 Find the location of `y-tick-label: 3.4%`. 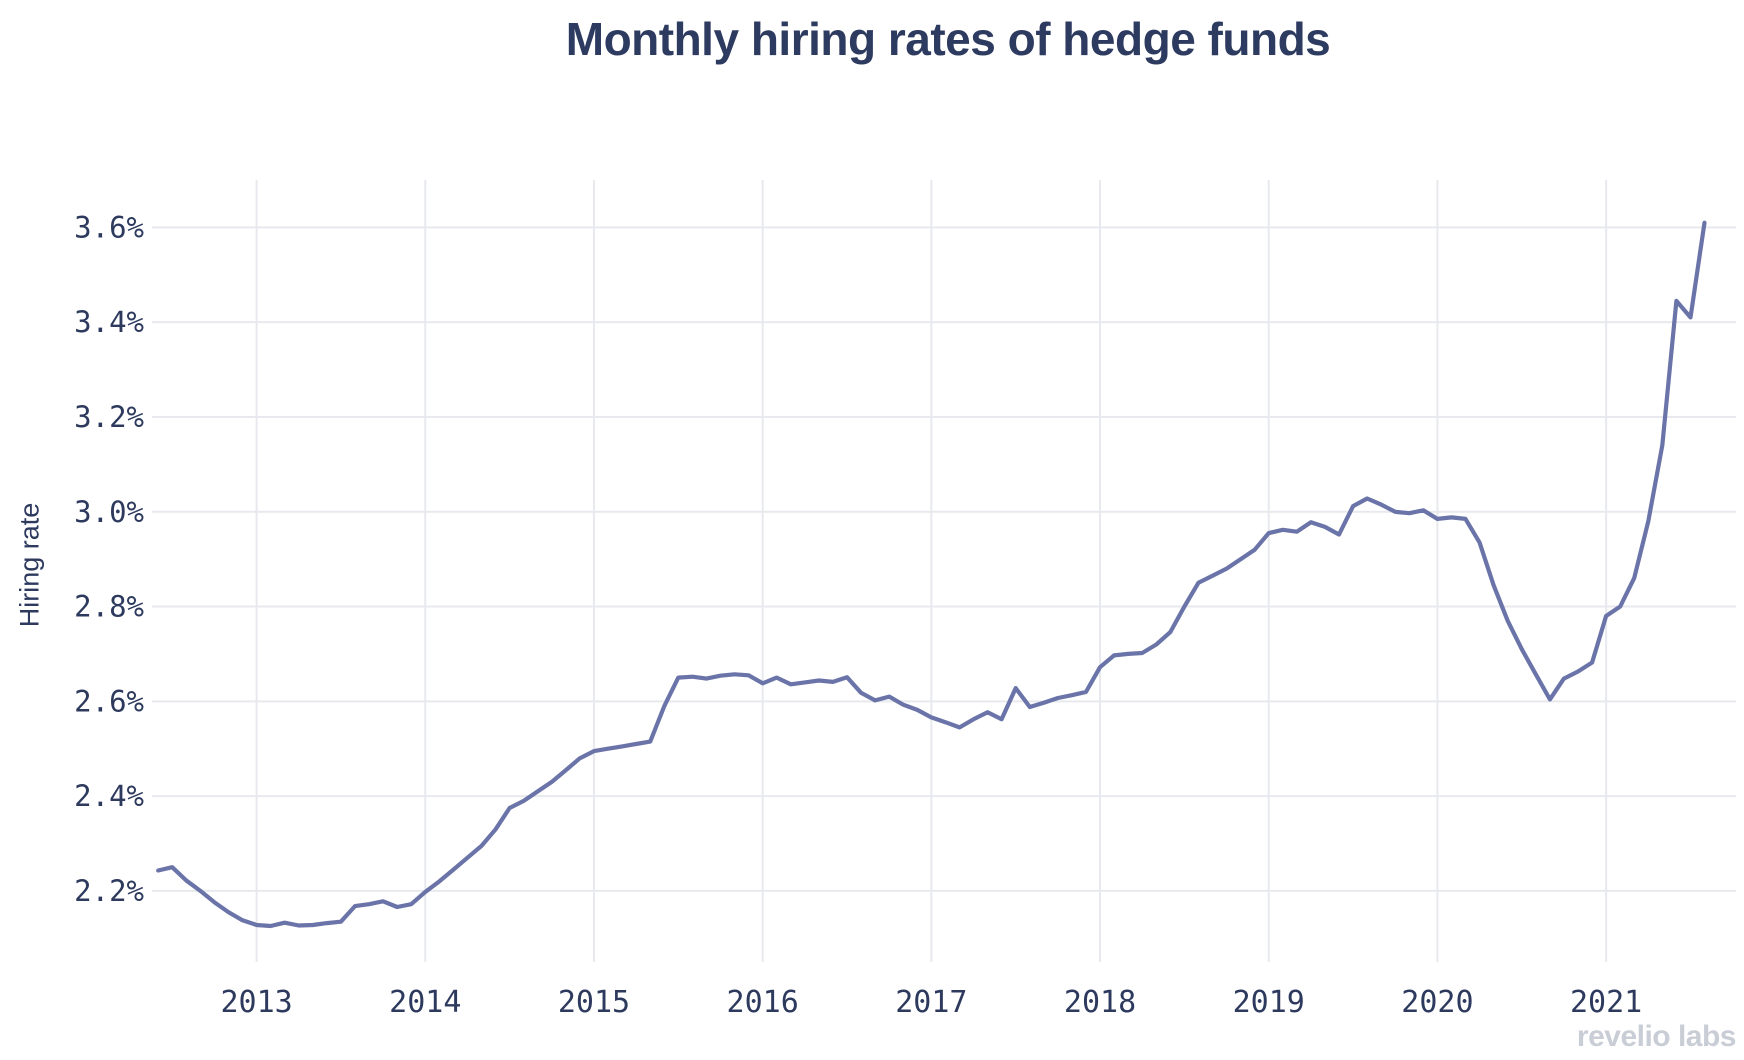

y-tick-label: 3.4% is located at coordinates (109, 322).